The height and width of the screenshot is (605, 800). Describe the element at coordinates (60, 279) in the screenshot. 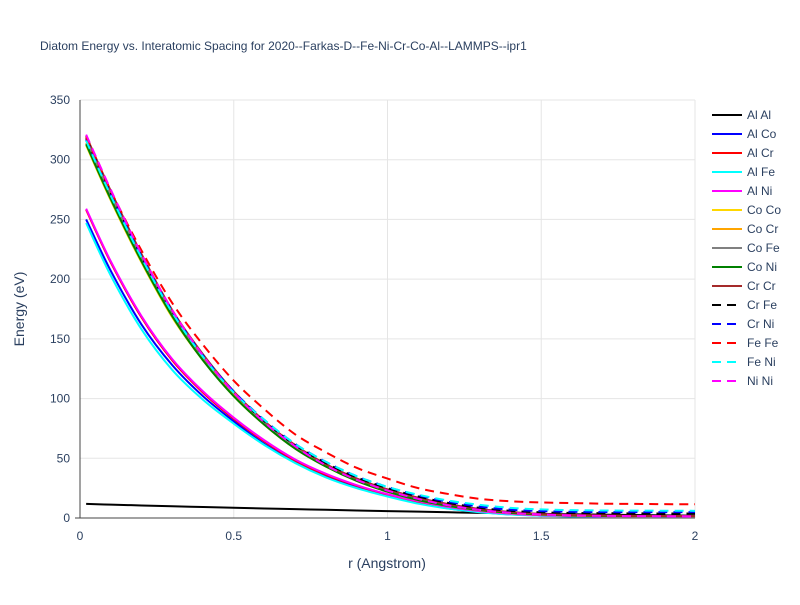

I see `y-tick-label: 200` at that location.